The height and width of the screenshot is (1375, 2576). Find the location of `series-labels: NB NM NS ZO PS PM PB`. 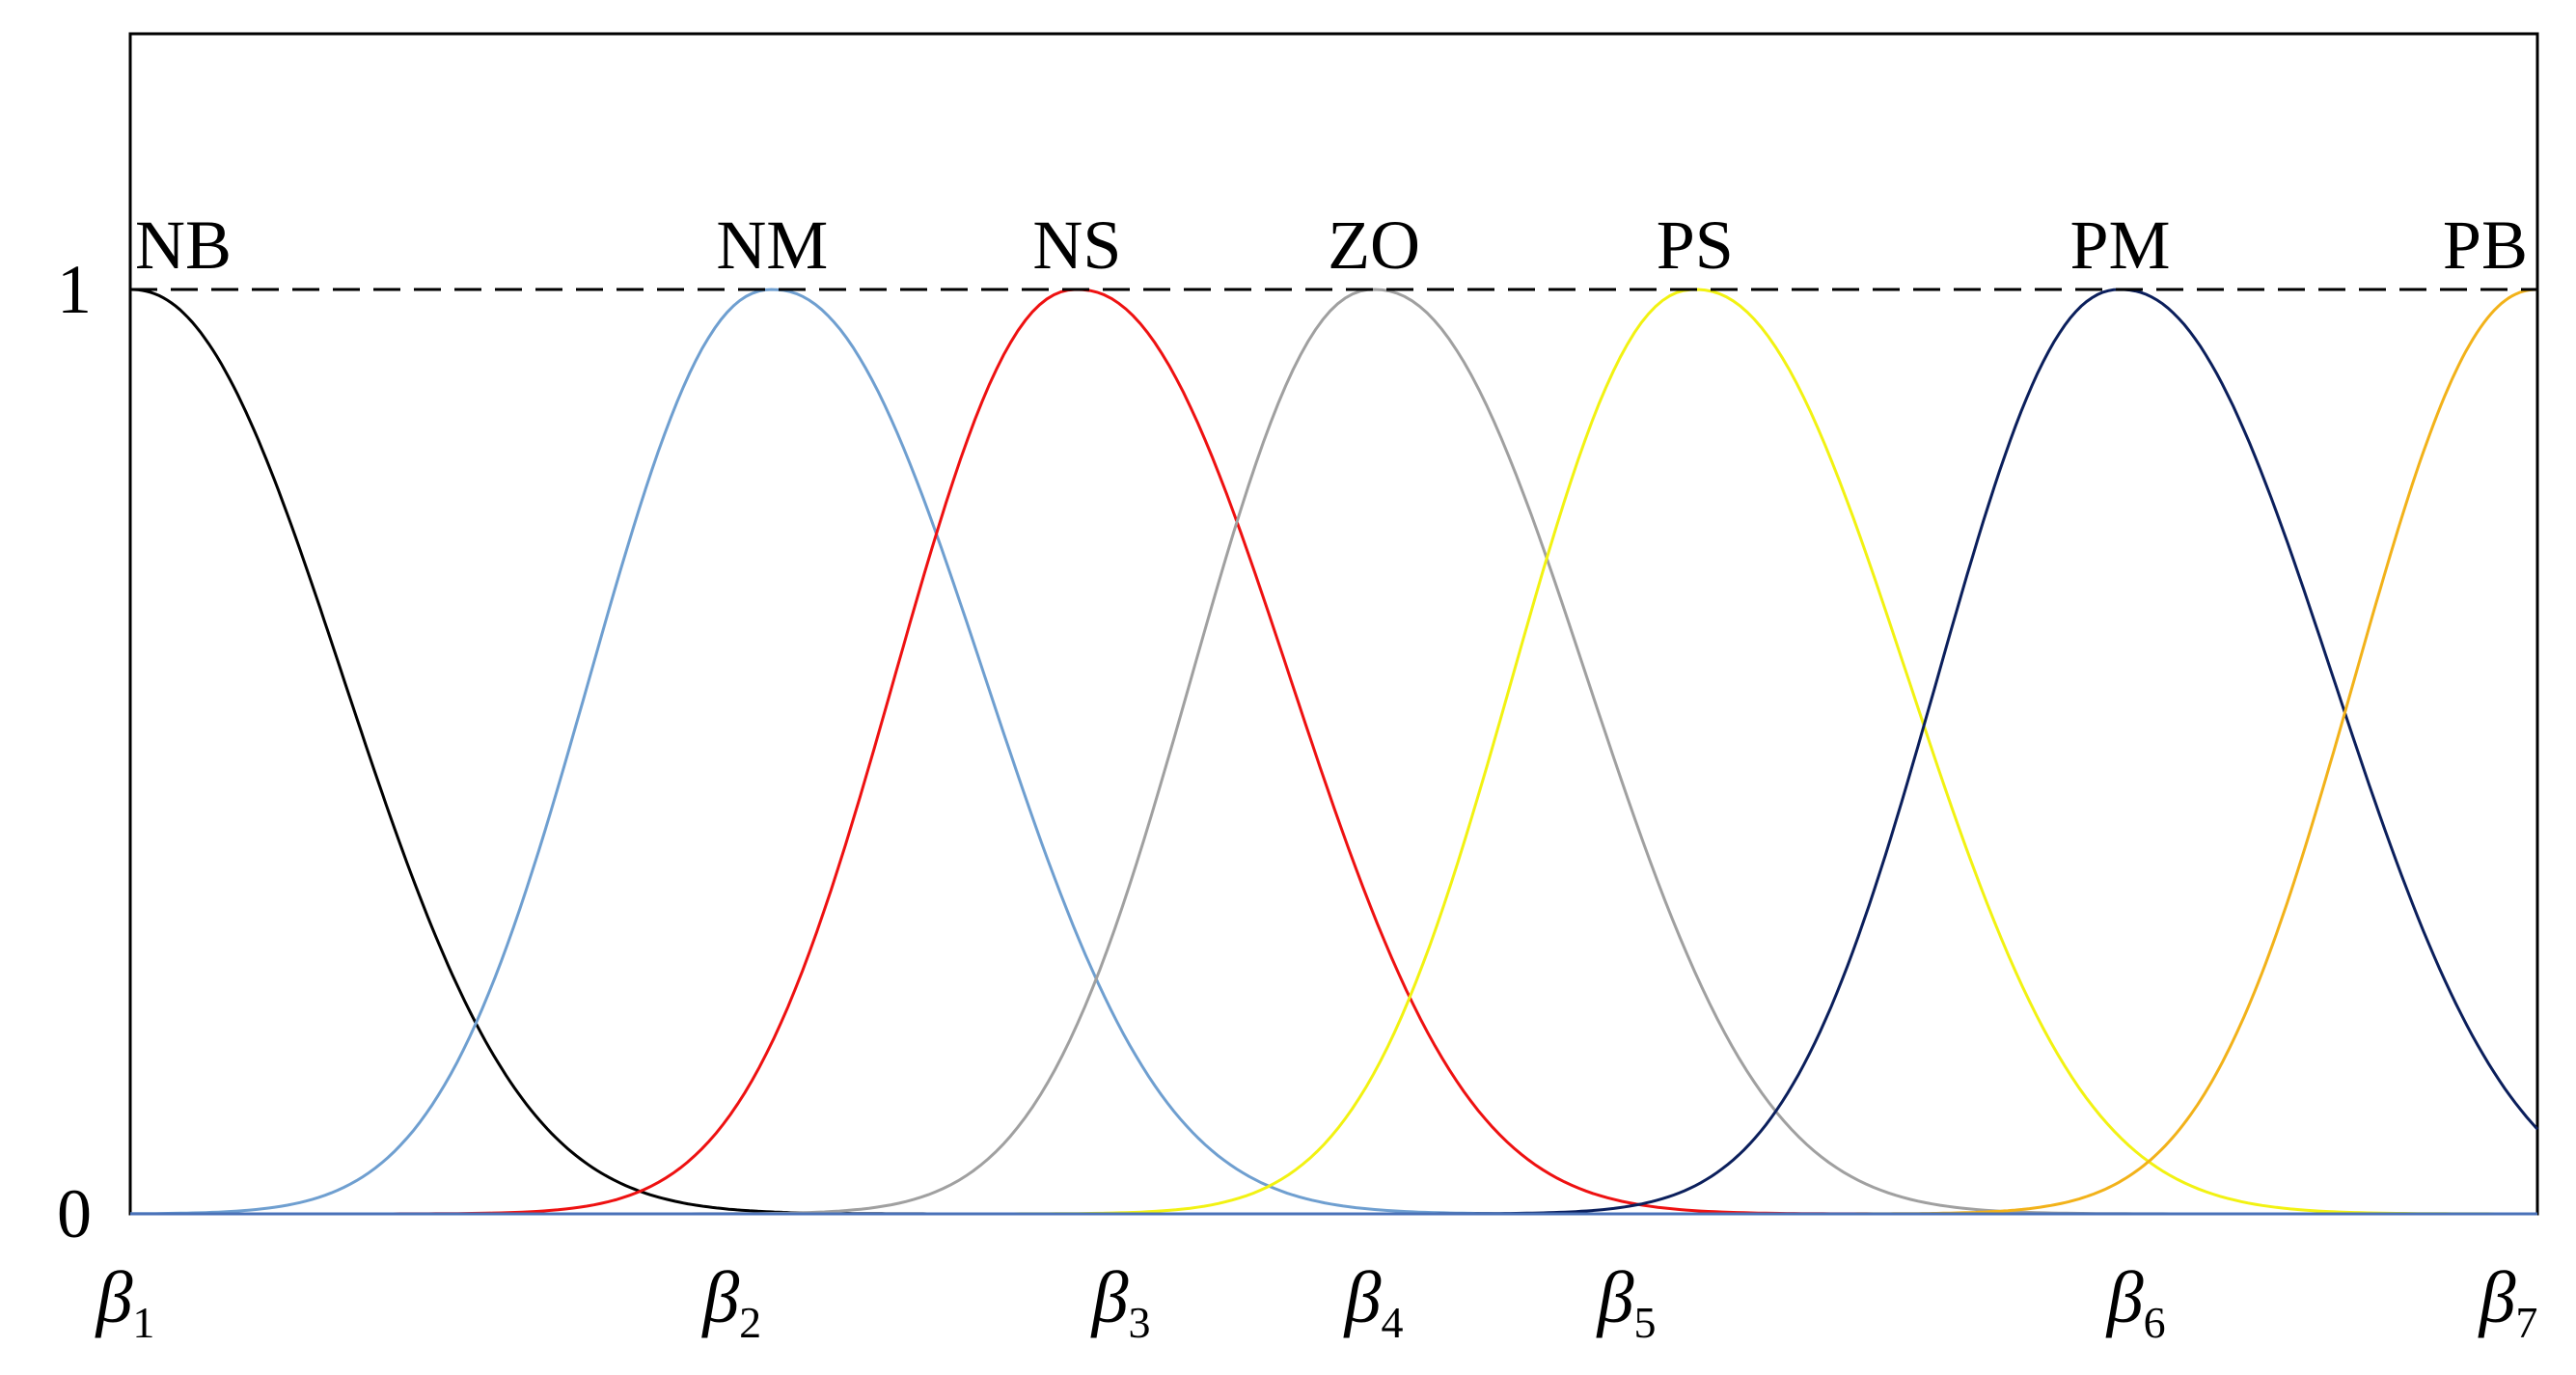

series-labels: NB NM NS ZO PS PM PB is located at coordinates (1331, 245).